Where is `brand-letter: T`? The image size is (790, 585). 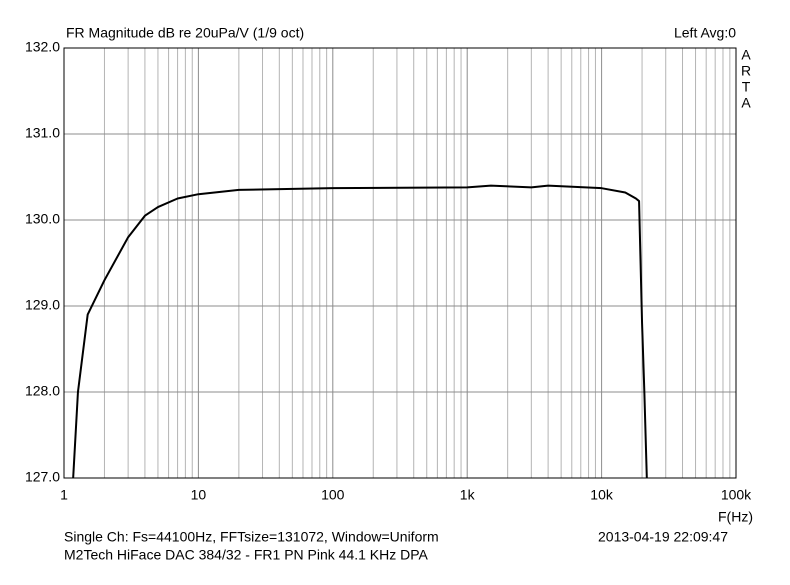
brand-letter: T is located at coordinates (746, 87).